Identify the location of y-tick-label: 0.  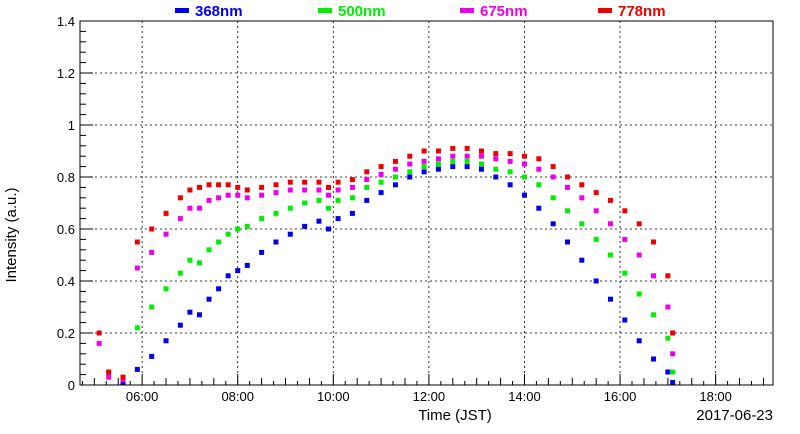
(71, 385).